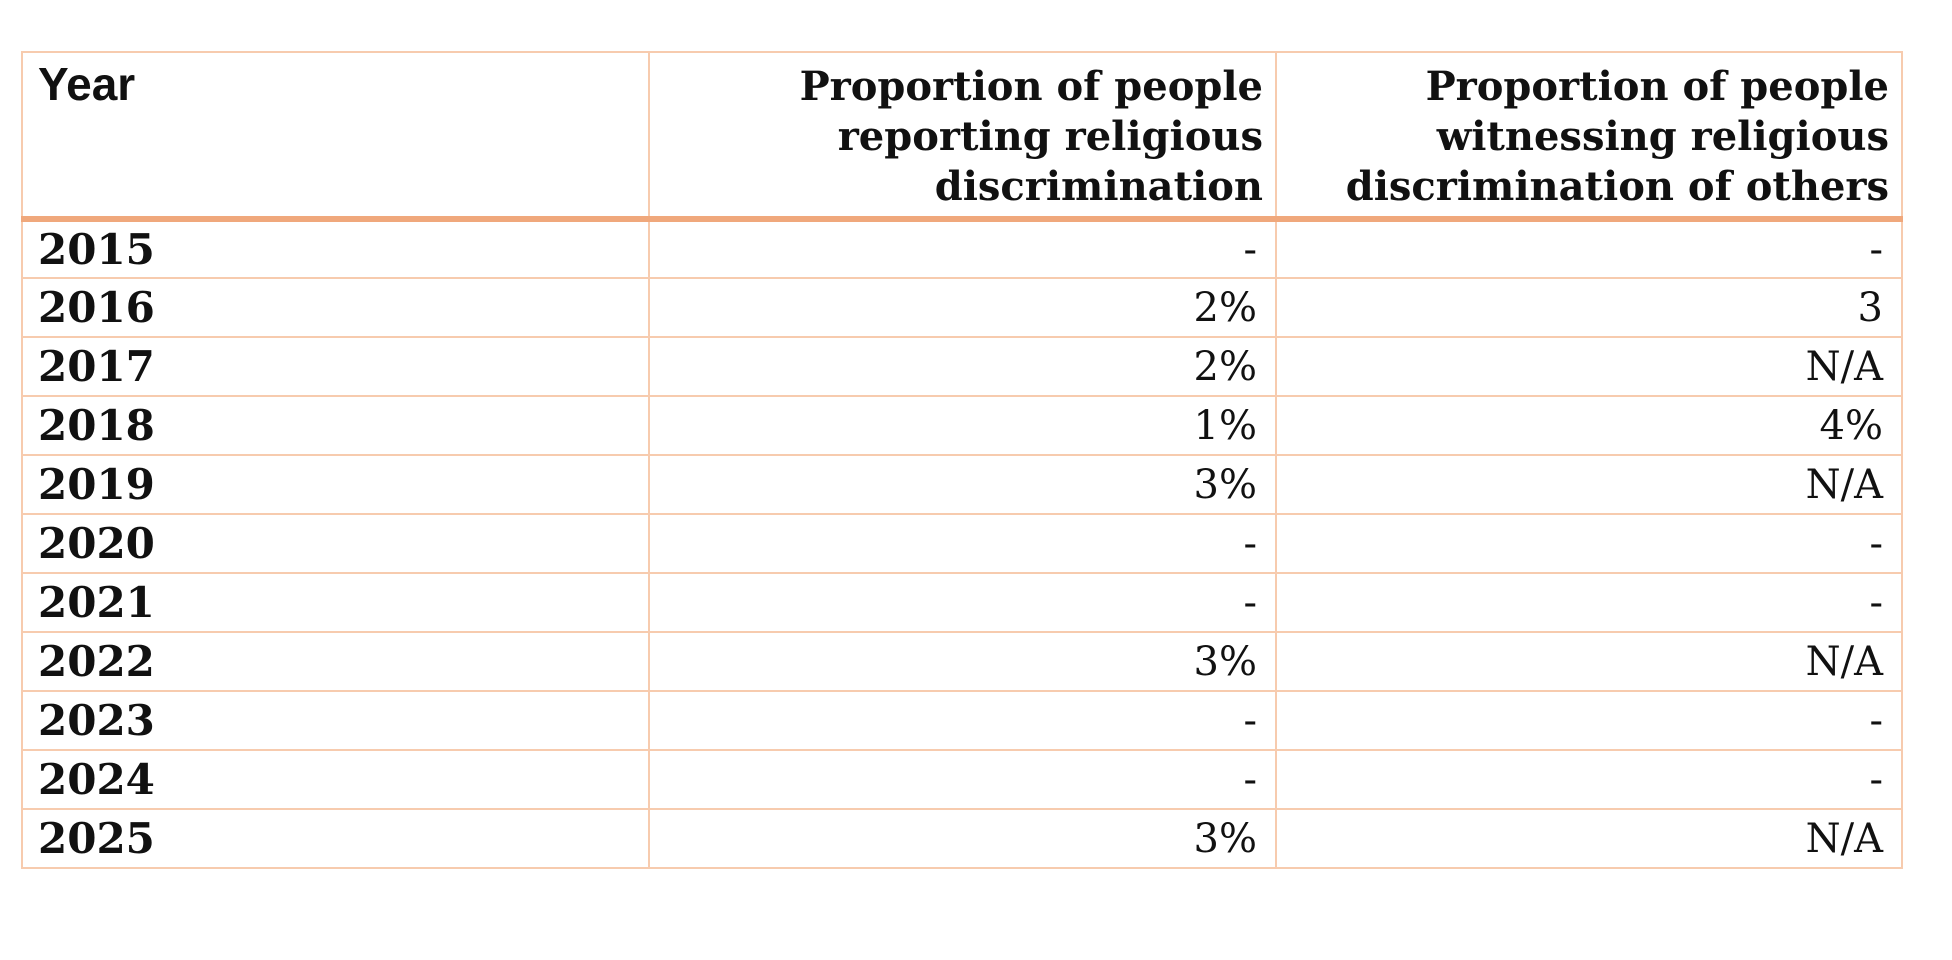 Image resolution: width=1952 pixels, height=960 pixels. Describe the element at coordinates (335, 779) in the screenshot. I see `year-cell: 2024` at that location.